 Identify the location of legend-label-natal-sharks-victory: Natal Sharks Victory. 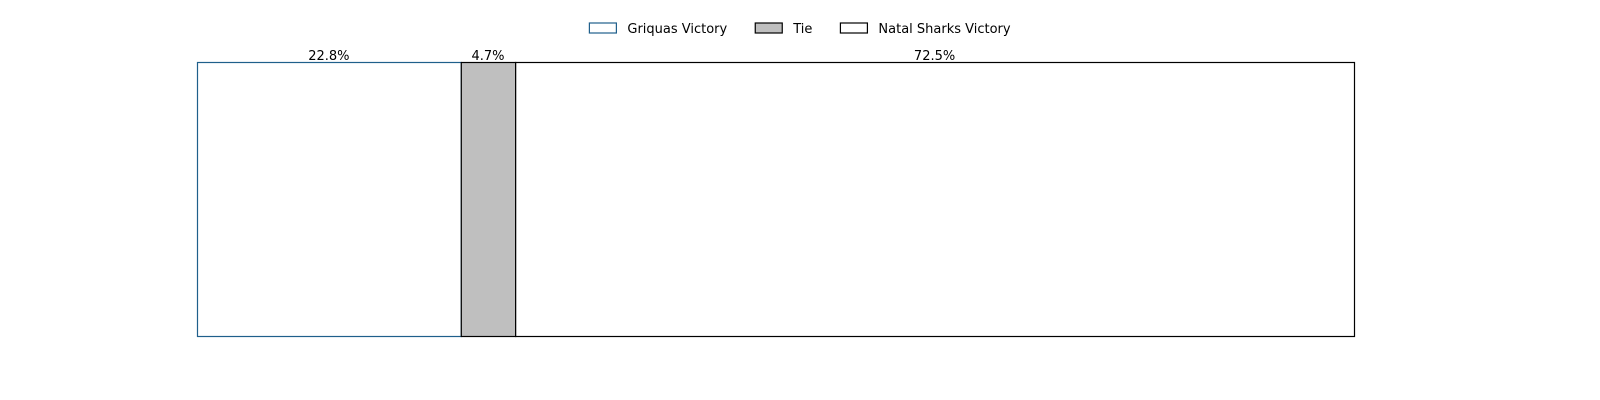
(944, 29).